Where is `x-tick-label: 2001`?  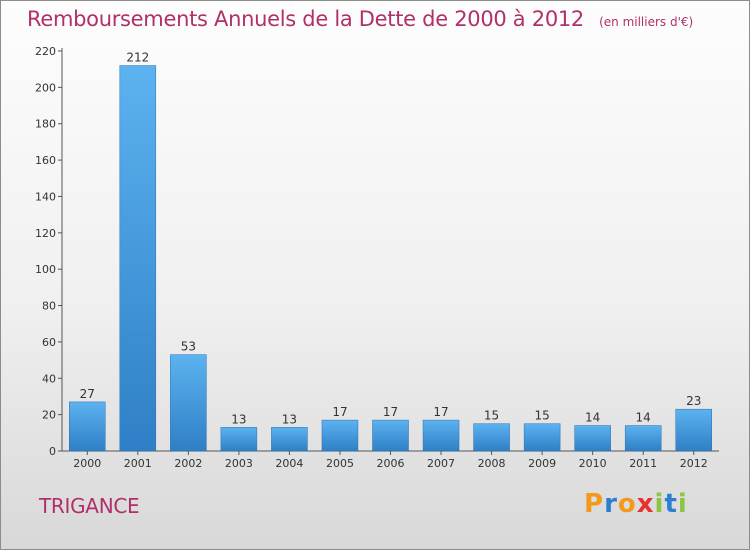 x-tick-label: 2001 is located at coordinates (138, 463).